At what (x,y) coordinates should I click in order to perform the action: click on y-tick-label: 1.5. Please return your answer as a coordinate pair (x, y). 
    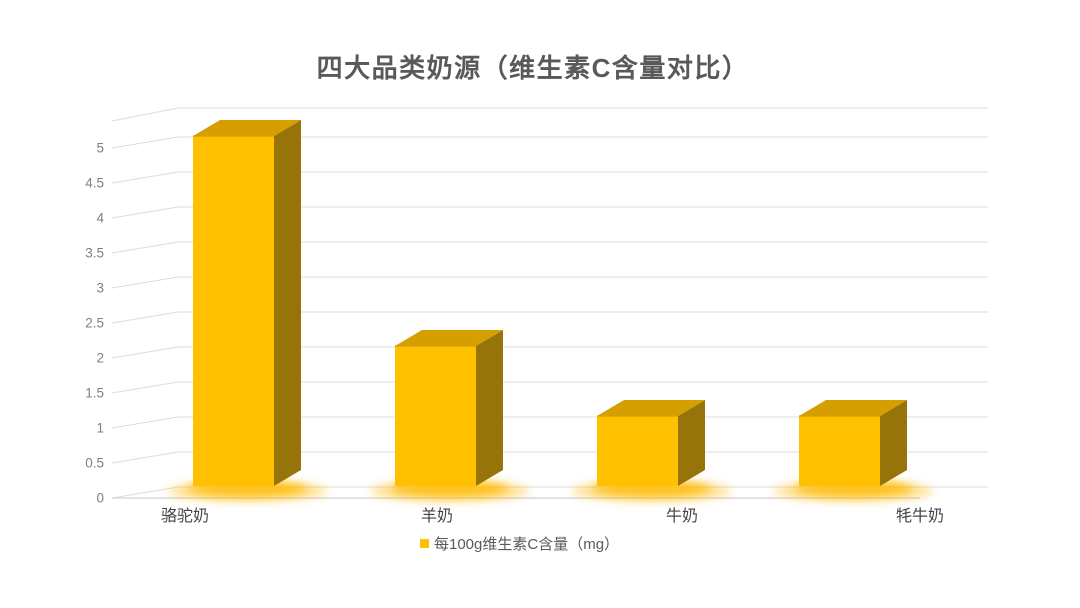
    Looking at the image, I should click on (94, 393).